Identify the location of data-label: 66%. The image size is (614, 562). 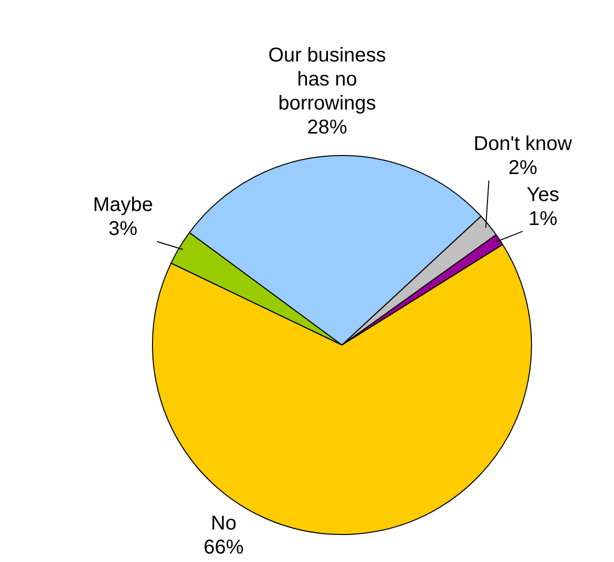
(224, 547).